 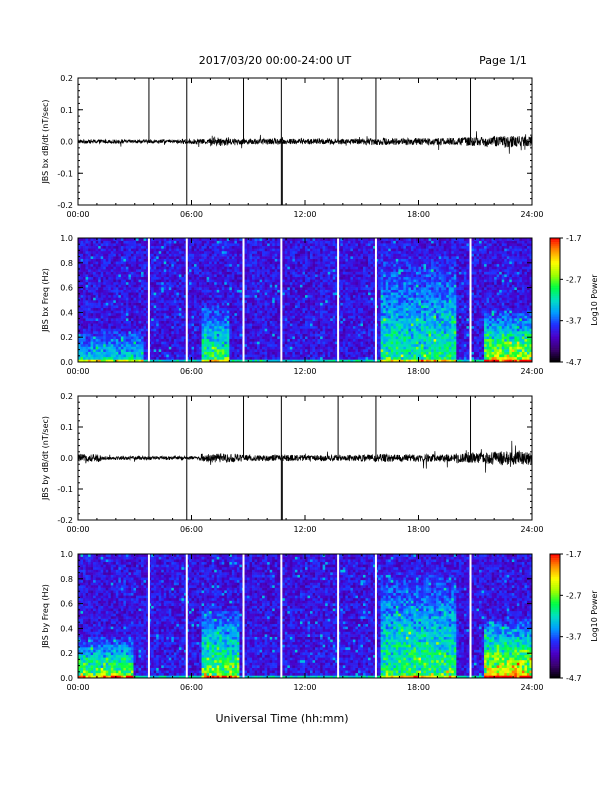 What do you see at coordinates (574, 595) in the screenshot?
I see `jbs-by-spectrogram-colorbar-tick-label: -2.7` at bounding box center [574, 595].